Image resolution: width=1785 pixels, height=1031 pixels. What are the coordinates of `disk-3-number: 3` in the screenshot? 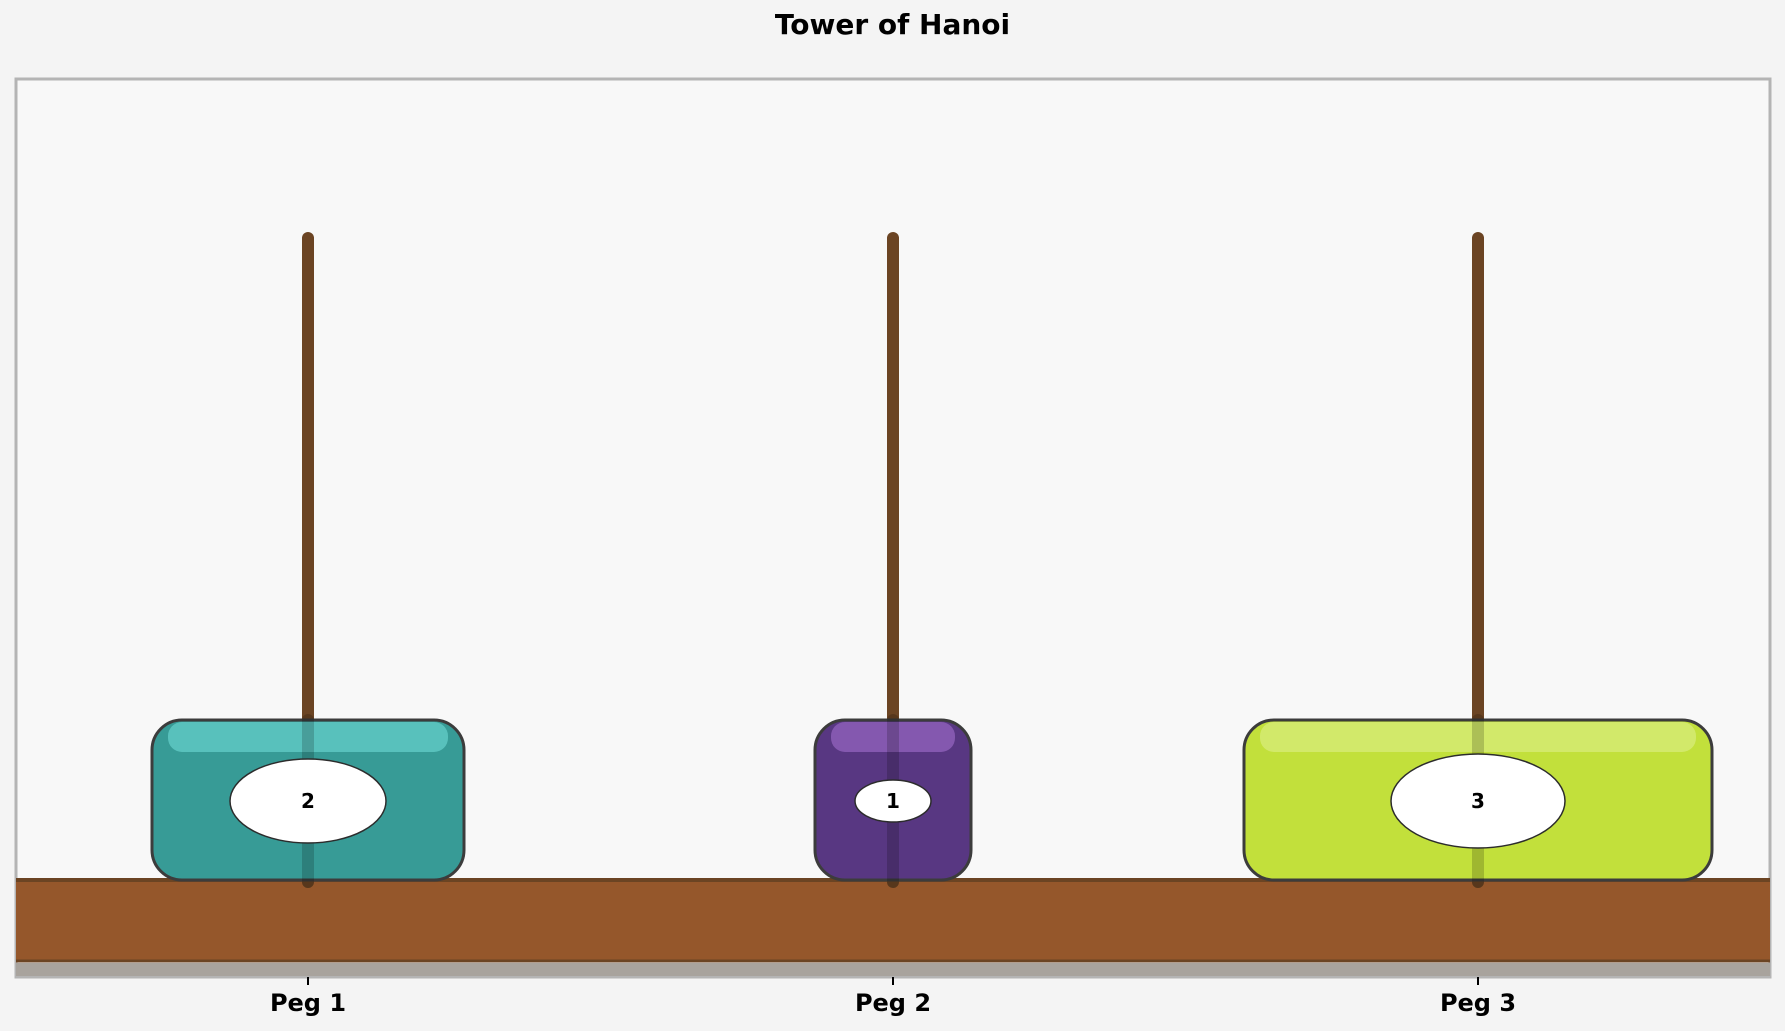 It's located at (1478, 801).